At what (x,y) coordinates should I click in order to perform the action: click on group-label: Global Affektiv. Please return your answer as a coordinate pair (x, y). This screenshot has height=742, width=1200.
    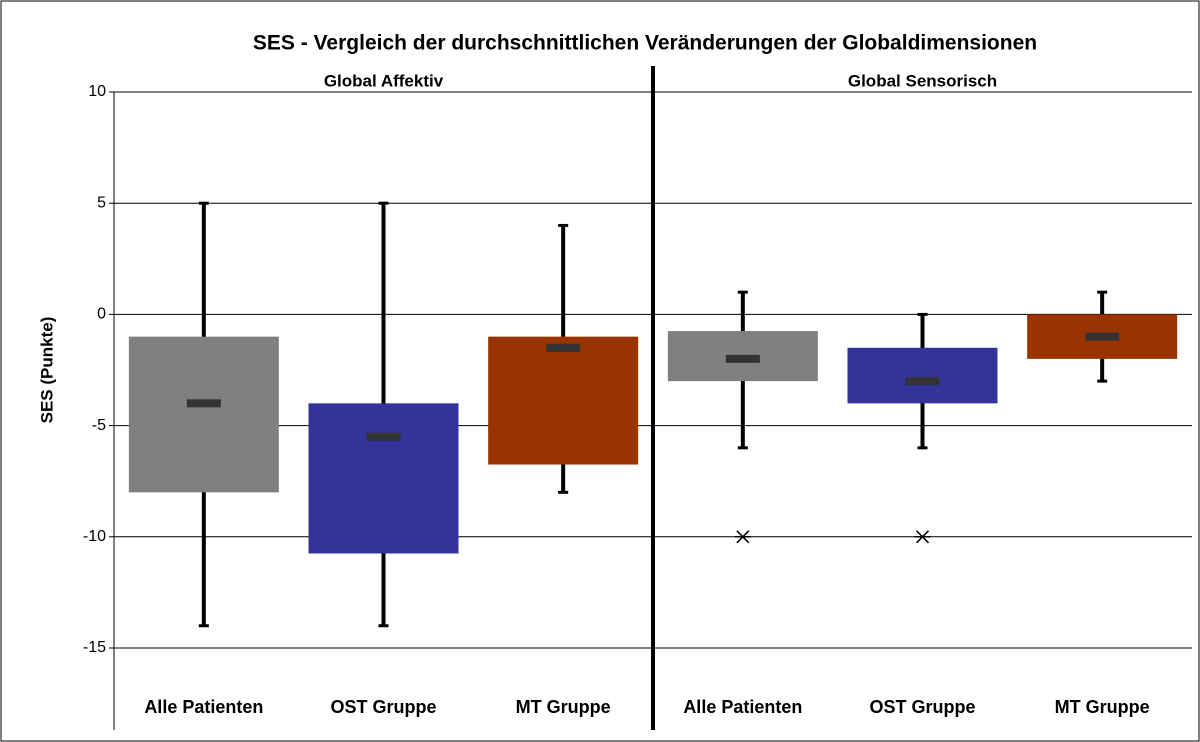
    Looking at the image, I should click on (384, 80).